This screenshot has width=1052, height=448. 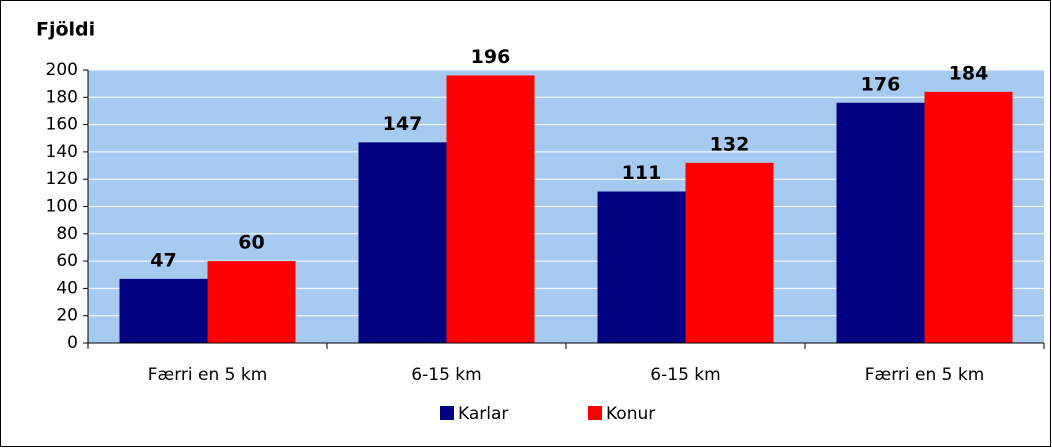 What do you see at coordinates (67, 261) in the screenshot?
I see `y-tick-label: 60` at bounding box center [67, 261].